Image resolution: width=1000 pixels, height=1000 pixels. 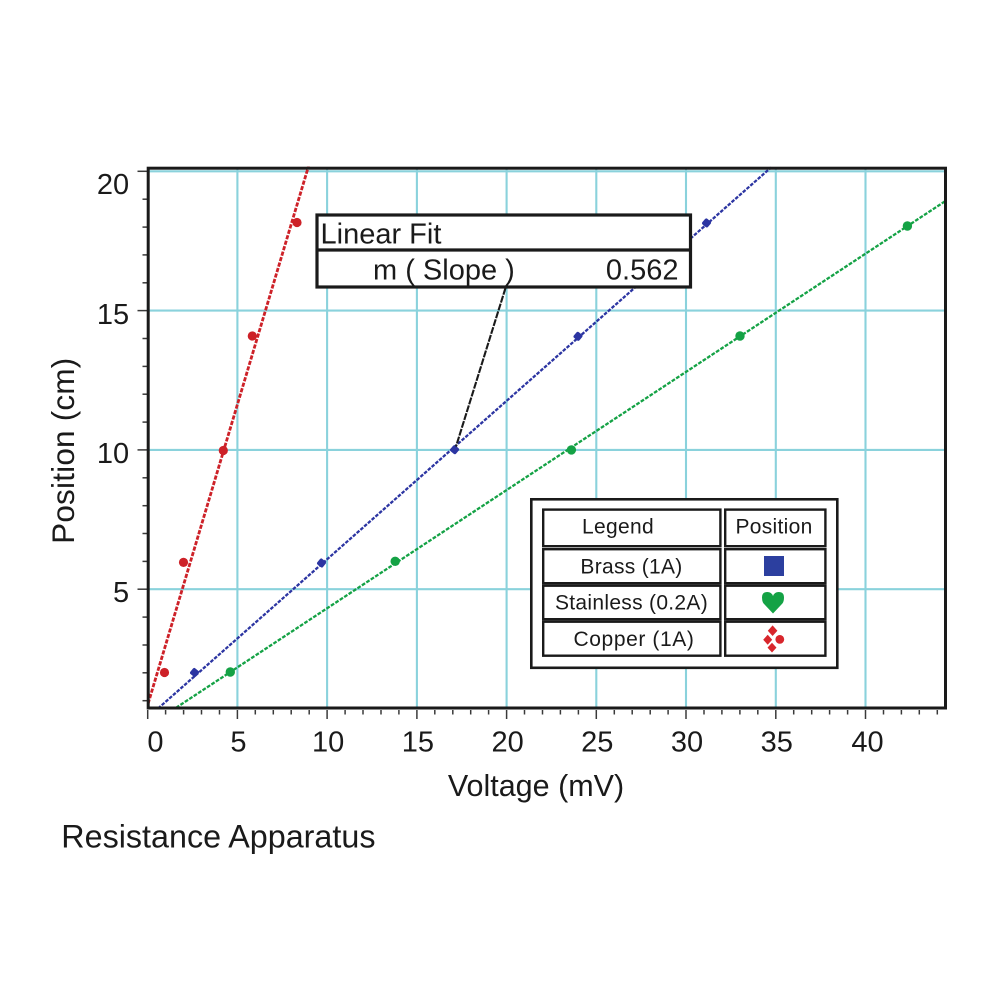 What do you see at coordinates (777, 743) in the screenshot?
I see `svg-text: 35` at bounding box center [777, 743].